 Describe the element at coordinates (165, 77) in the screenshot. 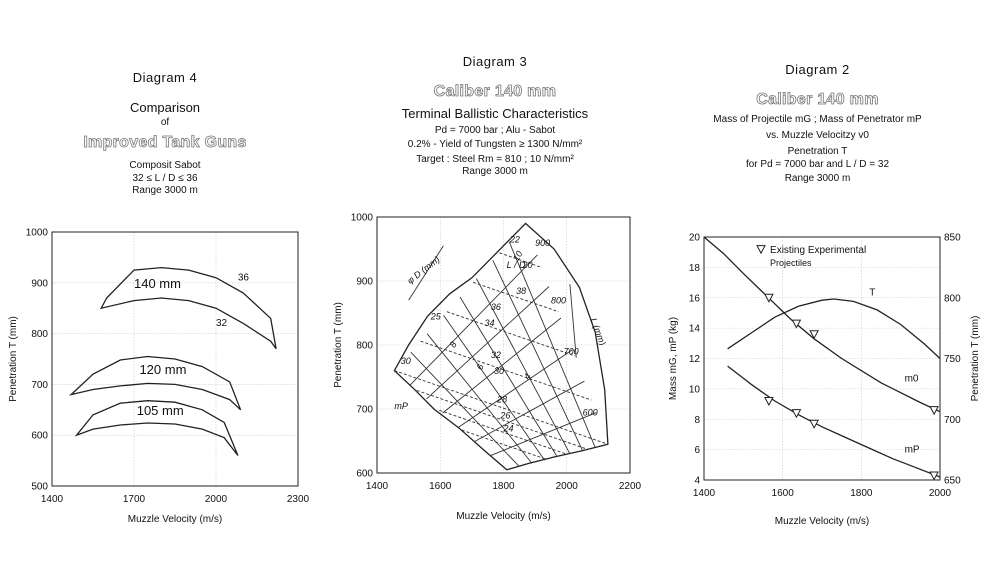

I see `d4-diagram-label: Diagram 4` at that location.